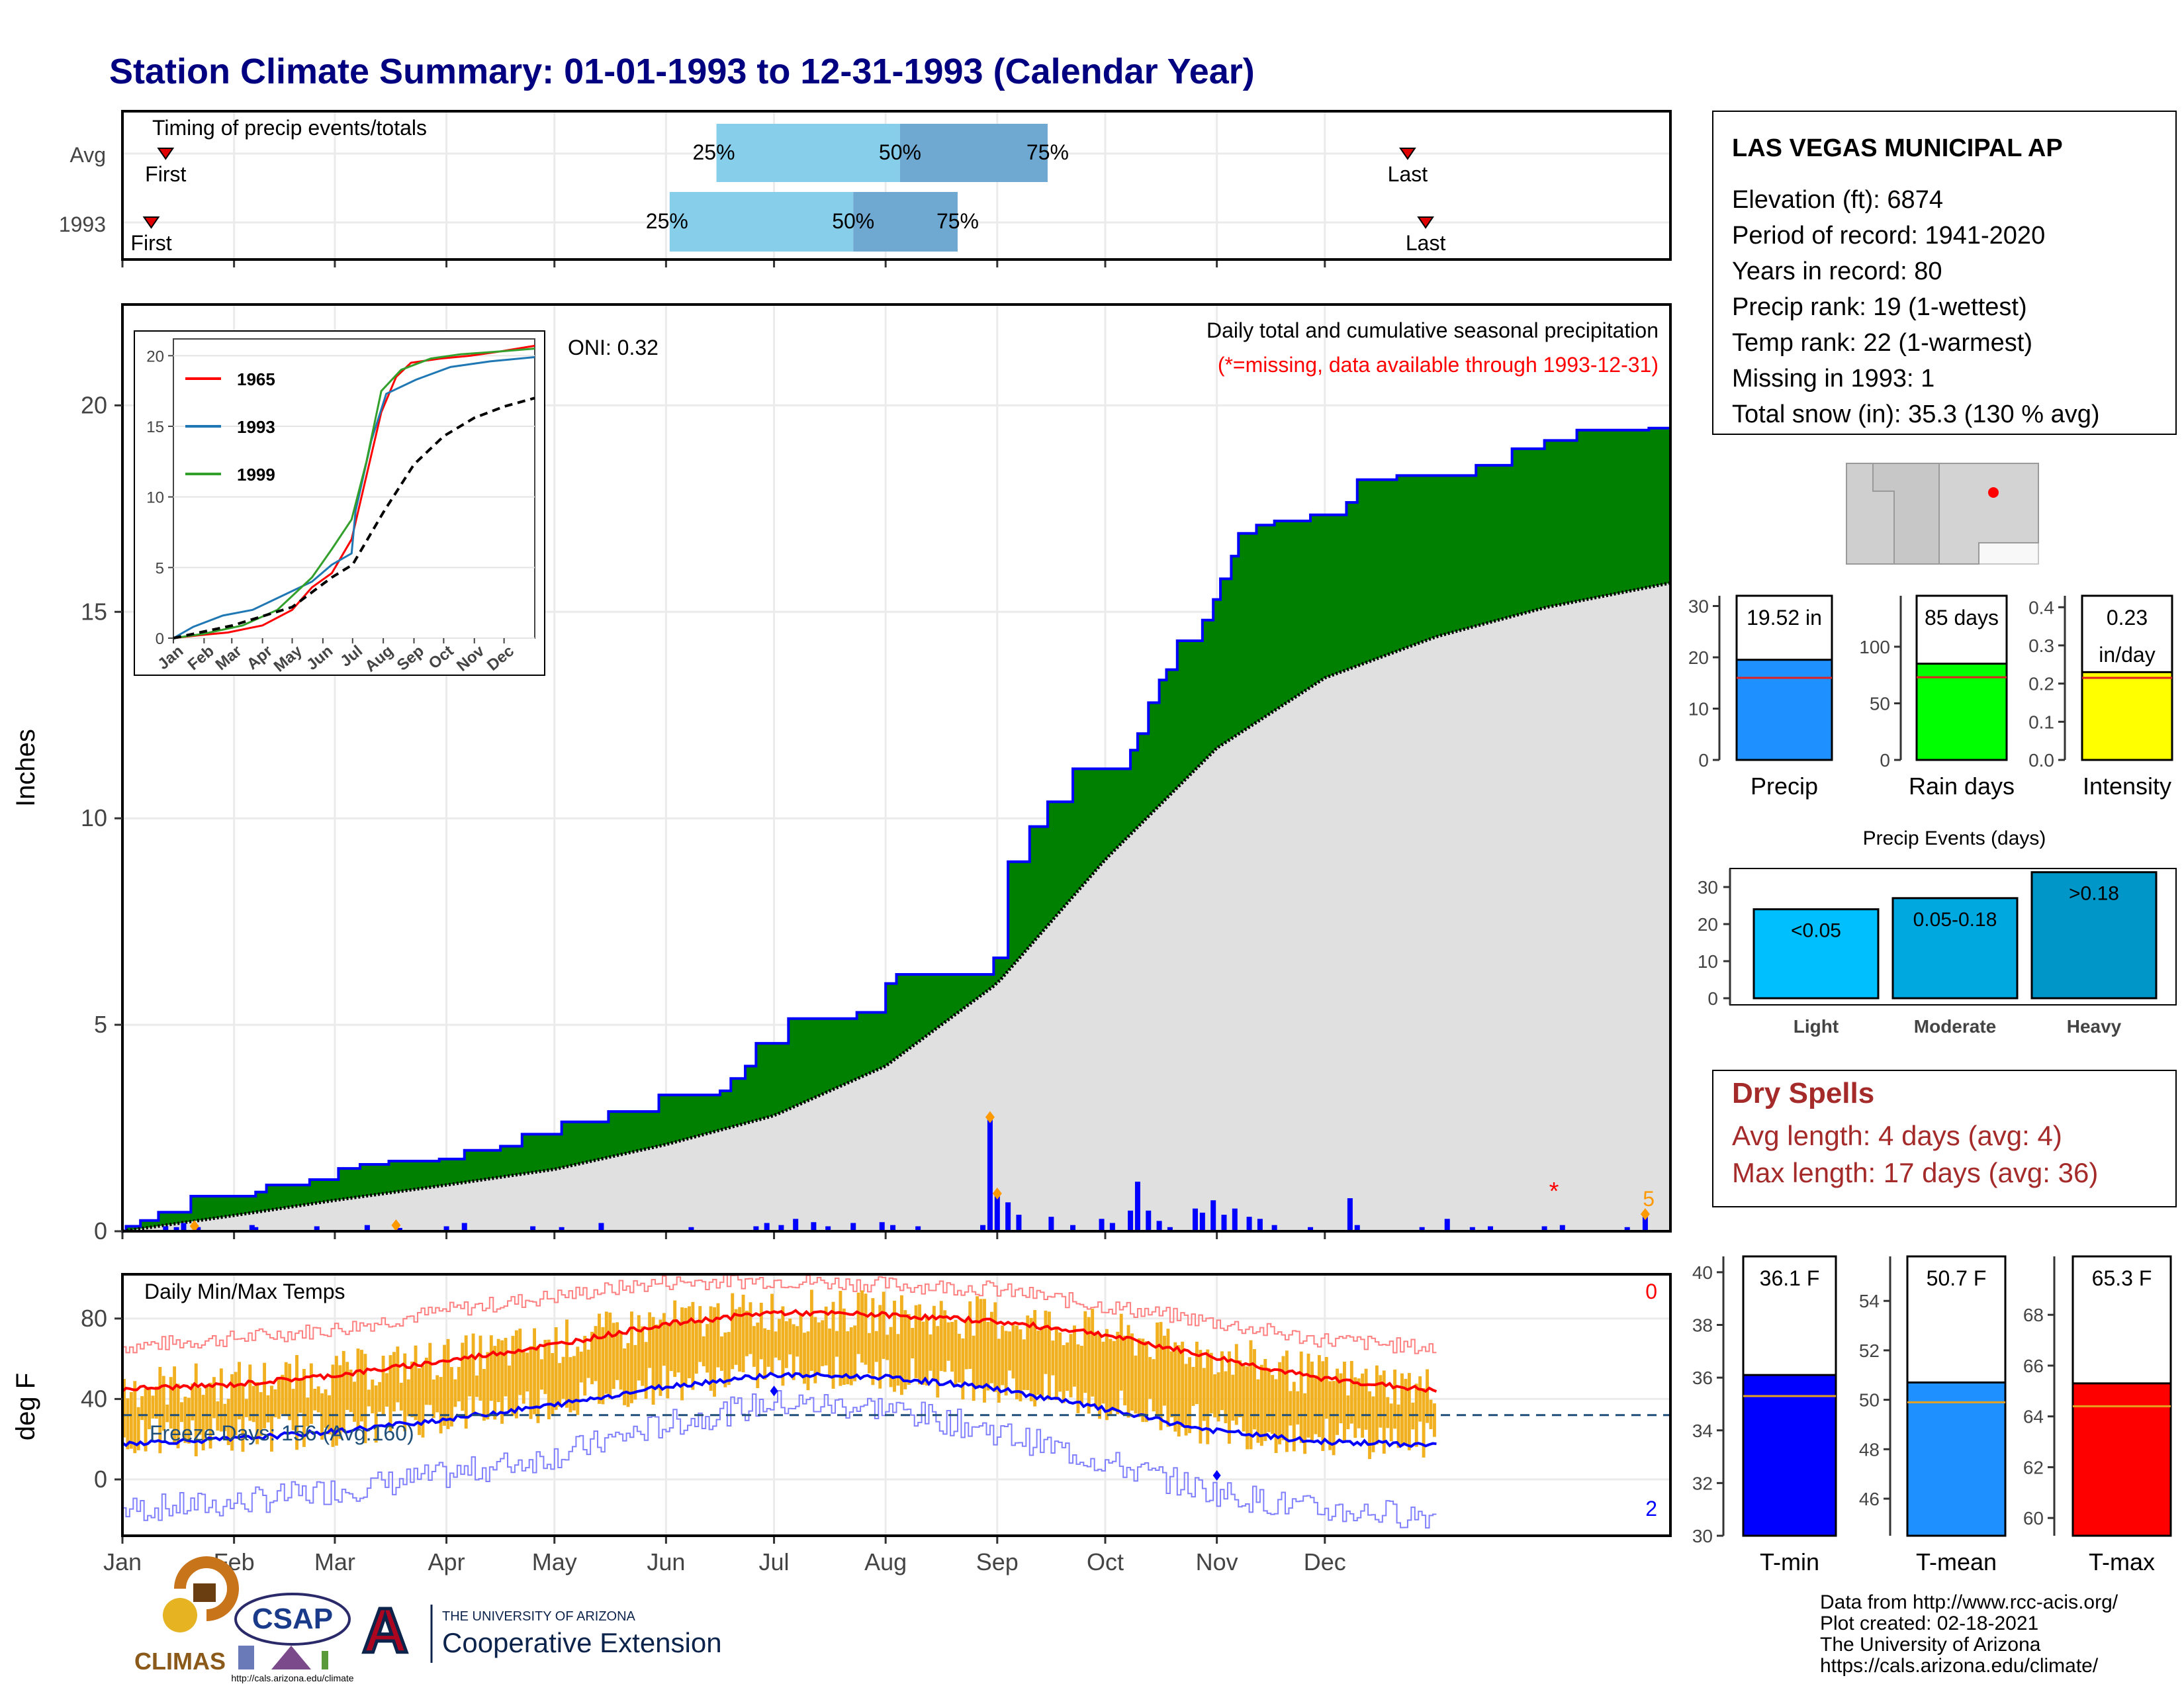  I want to click on mini-precip-y-tick-label: 0.4, so click(2041, 607).